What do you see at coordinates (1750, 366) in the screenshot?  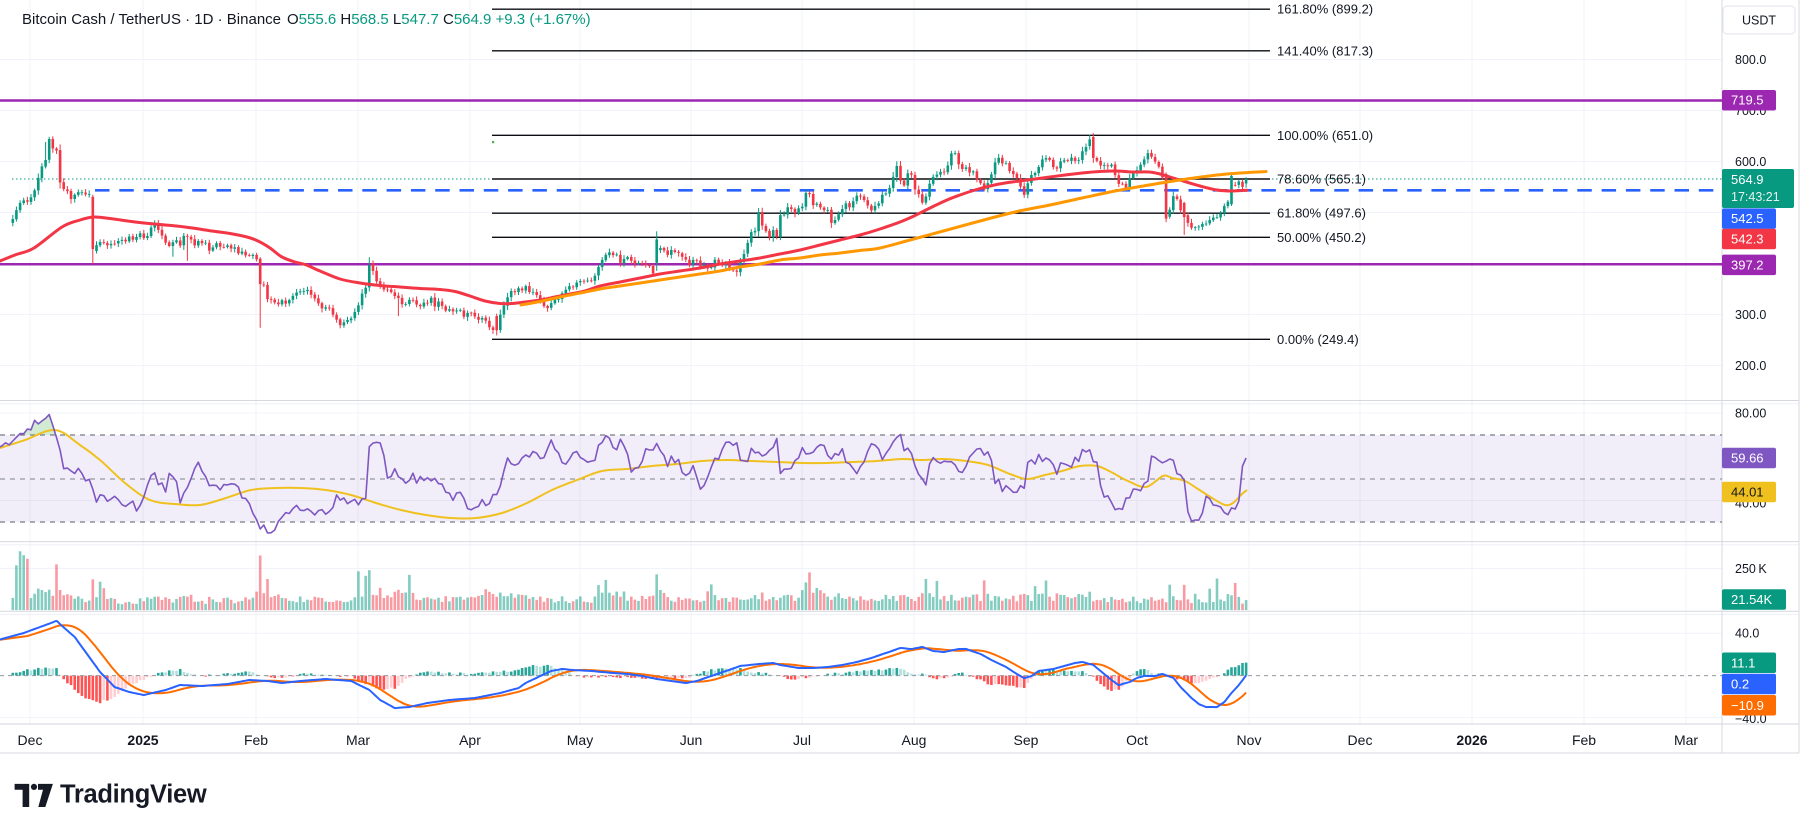 I see `svg-text: 200.0` at bounding box center [1750, 366].